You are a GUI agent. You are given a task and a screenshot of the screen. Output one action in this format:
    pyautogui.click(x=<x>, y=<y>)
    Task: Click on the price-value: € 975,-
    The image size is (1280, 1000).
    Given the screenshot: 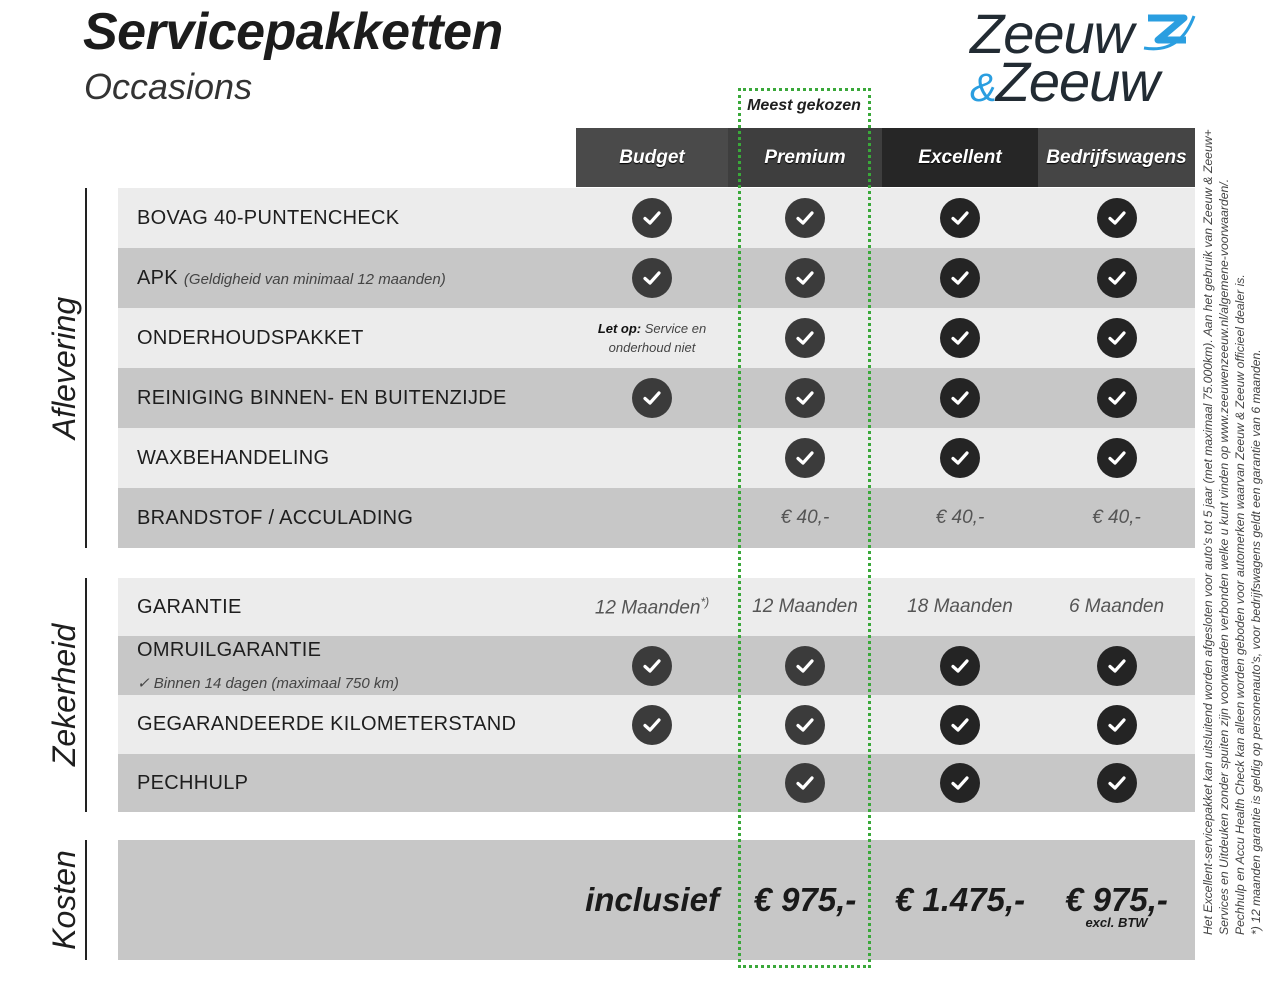 What is the action you would take?
    pyautogui.click(x=805, y=900)
    